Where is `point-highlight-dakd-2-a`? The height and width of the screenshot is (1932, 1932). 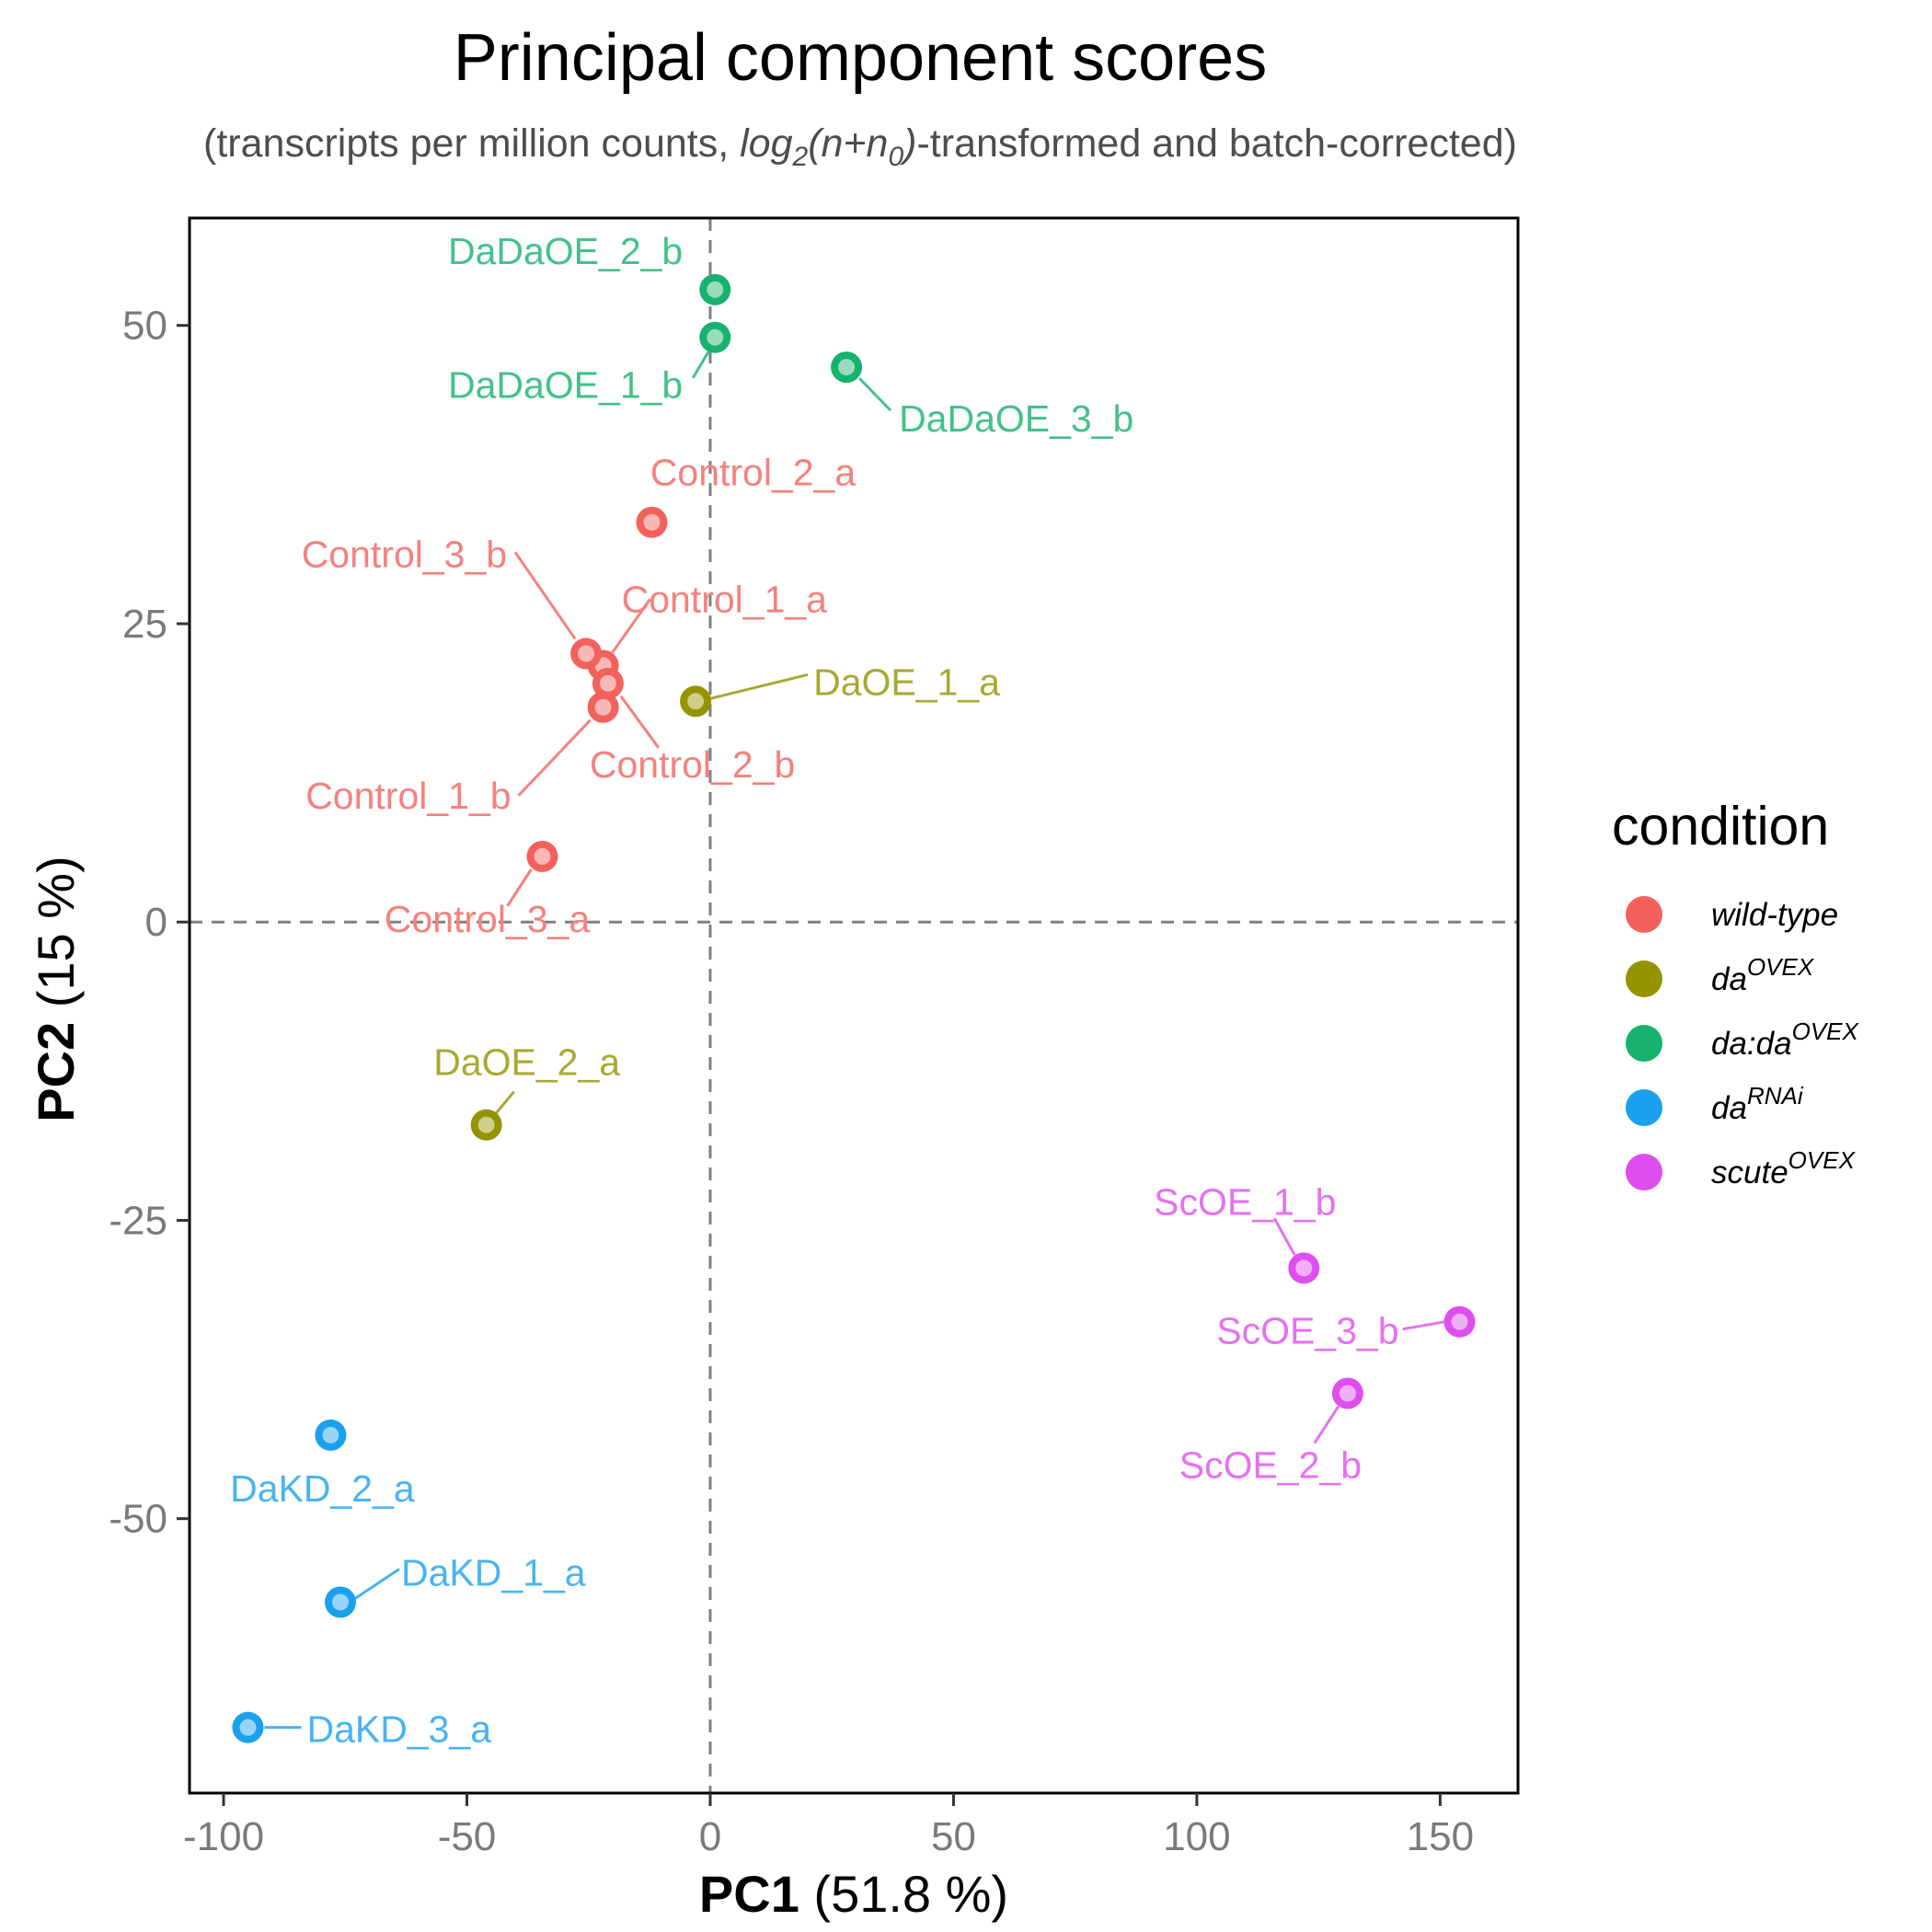
point-highlight-dakd-2-a is located at coordinates (330, 1434).